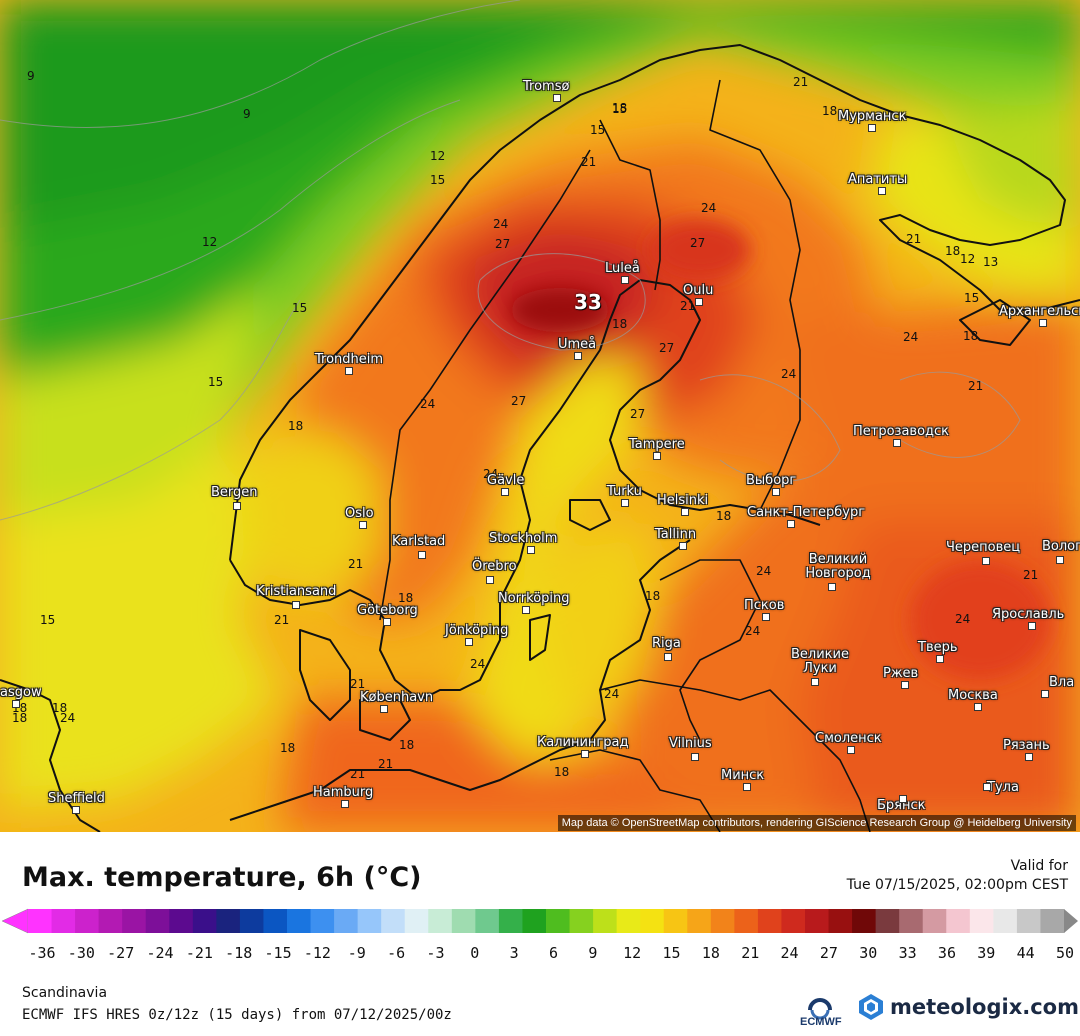 This screenshot has width=1080, height=1036. Describe the element at coordinates (829, 953) in the screenshot. I see `scale-tick-label: 27` at that location.